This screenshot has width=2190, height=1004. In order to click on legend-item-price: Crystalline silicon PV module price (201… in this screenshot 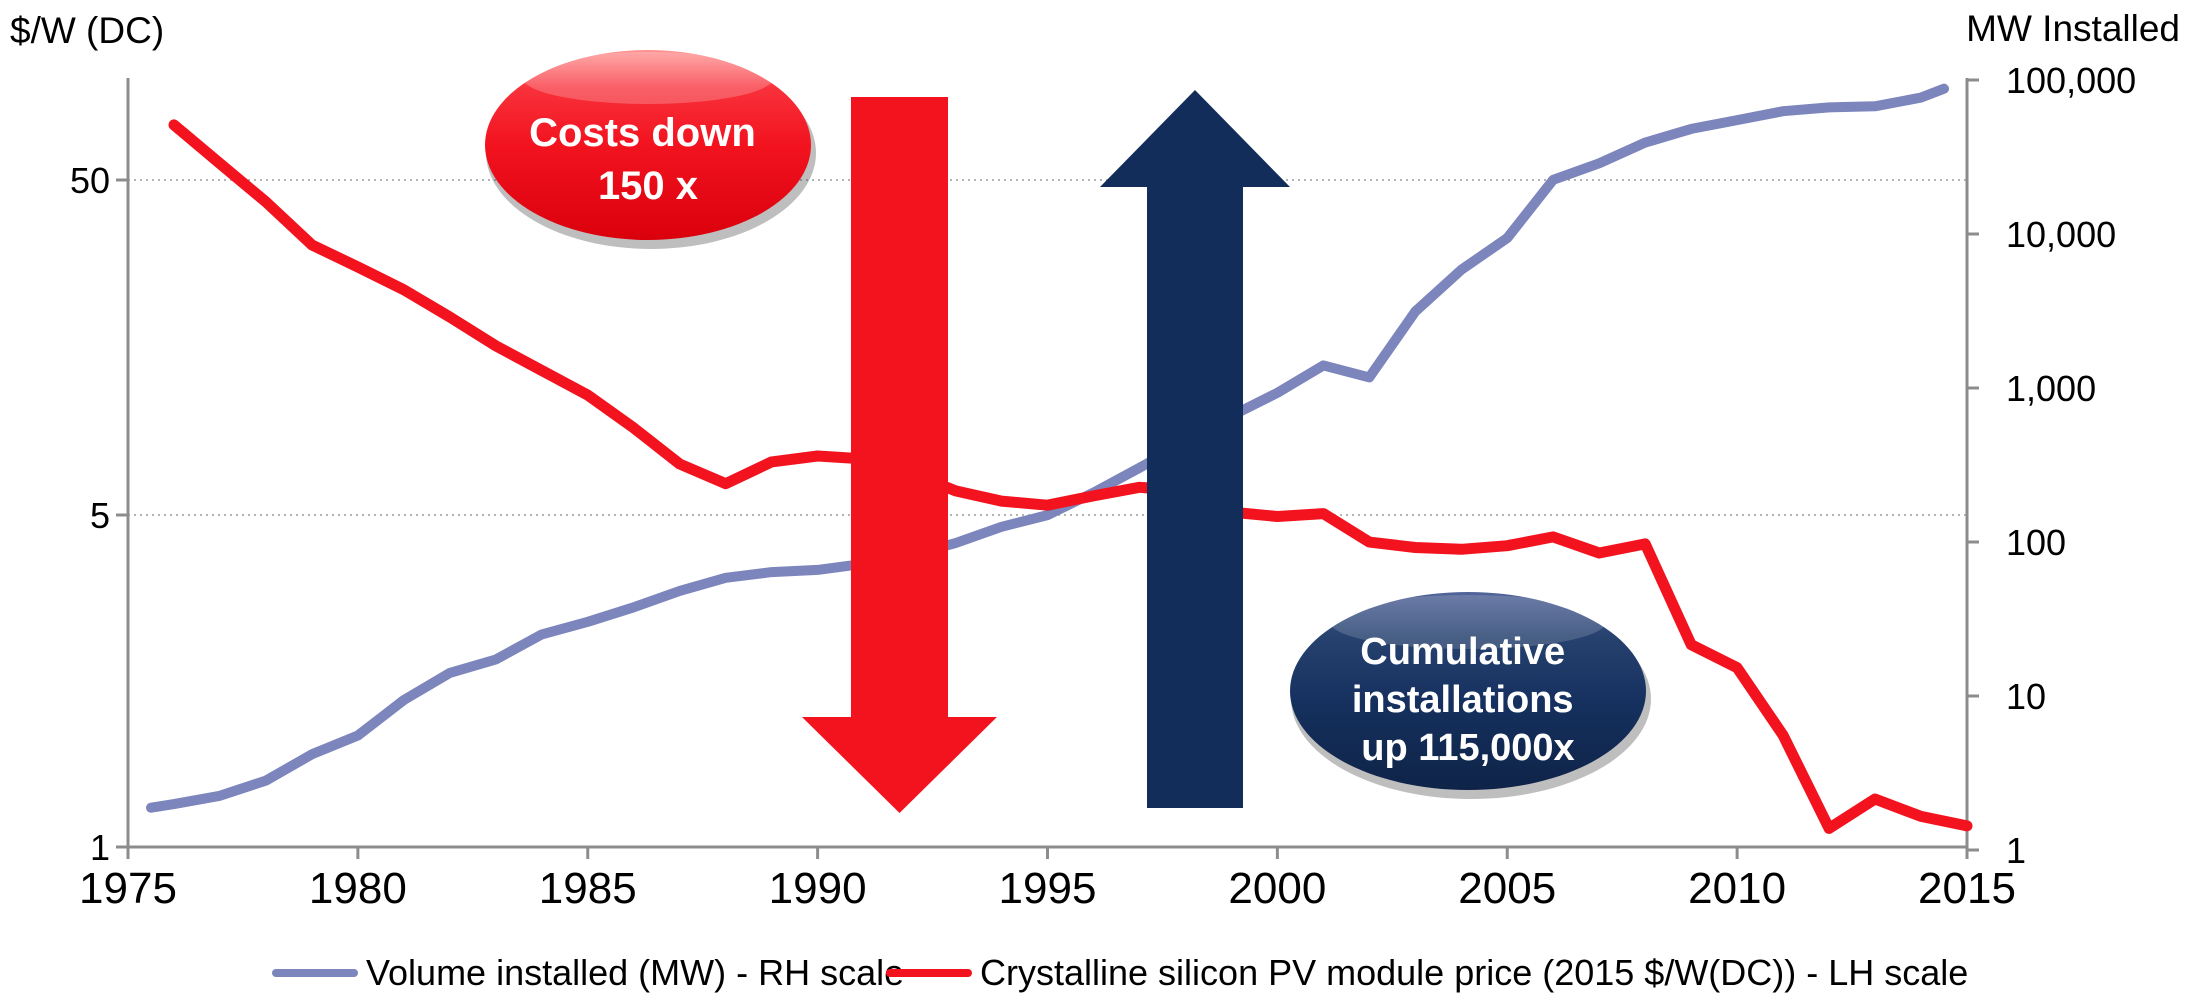, I will do `click(1427, 973)`.